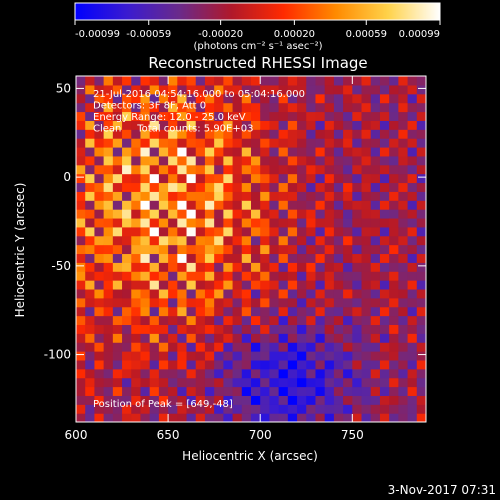 This screenshot has height=500, width=500. I want to click on chart-title: Reconstructed RHESSI Image, so click(257, 63).